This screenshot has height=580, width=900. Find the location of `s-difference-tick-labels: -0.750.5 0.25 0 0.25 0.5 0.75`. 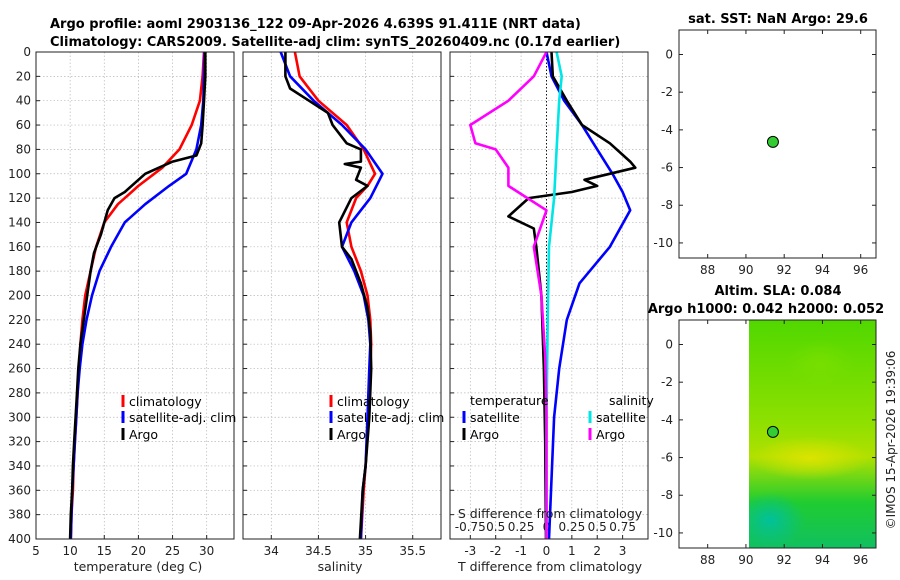

s-difference-tick-labels: -0.750.5 0.25 0 0.25 0.5 0.75 is located at coordinates (545, 527).